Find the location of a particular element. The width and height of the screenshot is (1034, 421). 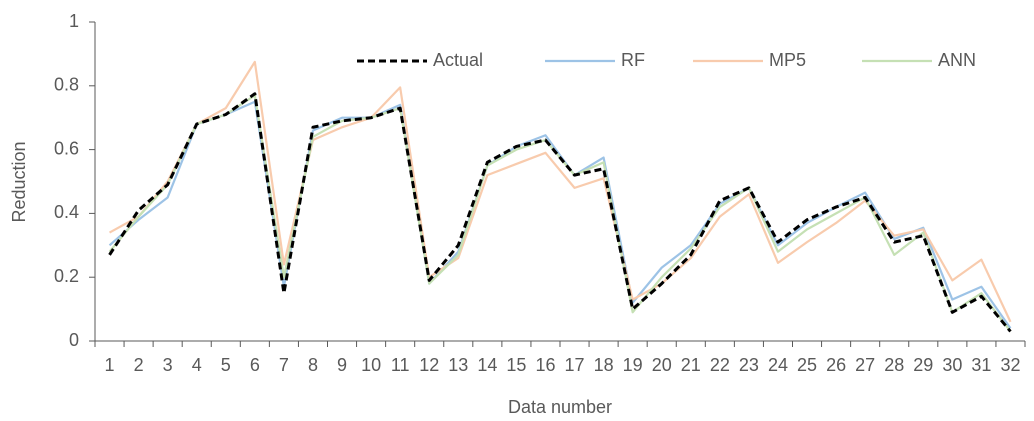

x-tick-label: 11 is located at coordinates (400, 365).